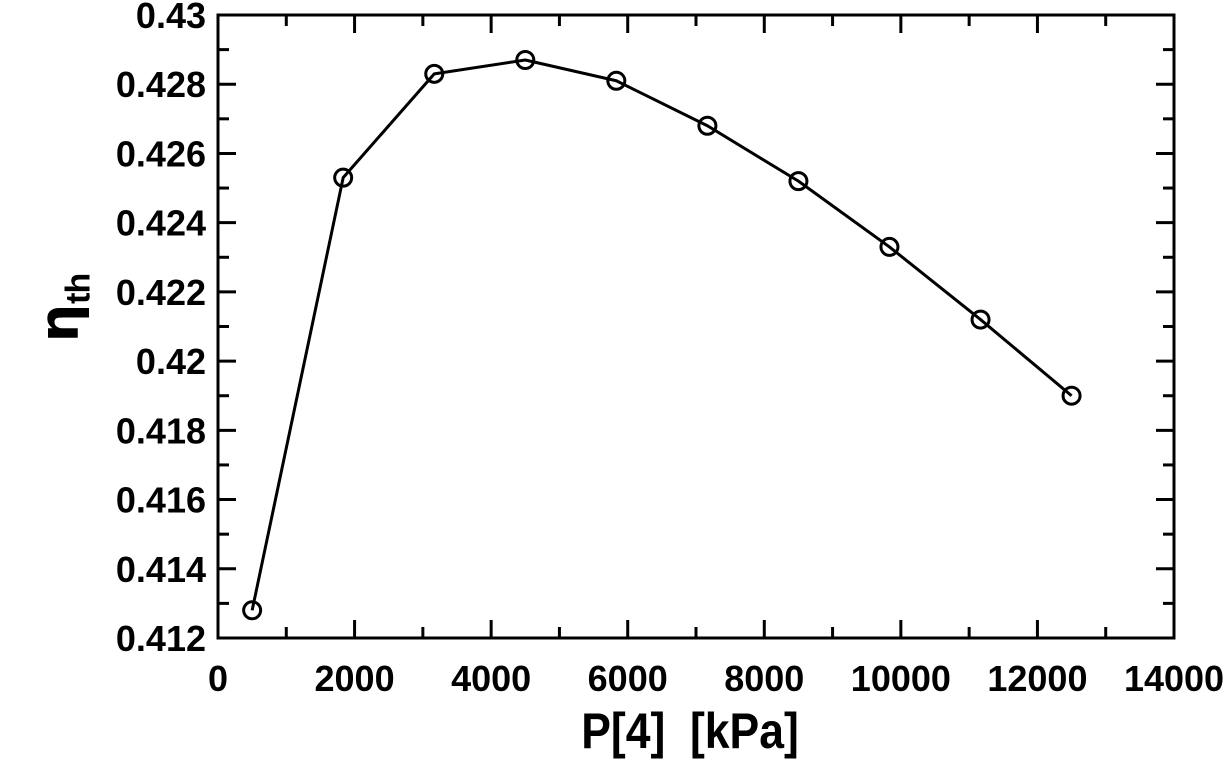 The height and width of the screenshot is (765, 1225). Describe the element at coordinates (1037, 678) in the screenshot. I see `x-tick-label: 12000` at that location.